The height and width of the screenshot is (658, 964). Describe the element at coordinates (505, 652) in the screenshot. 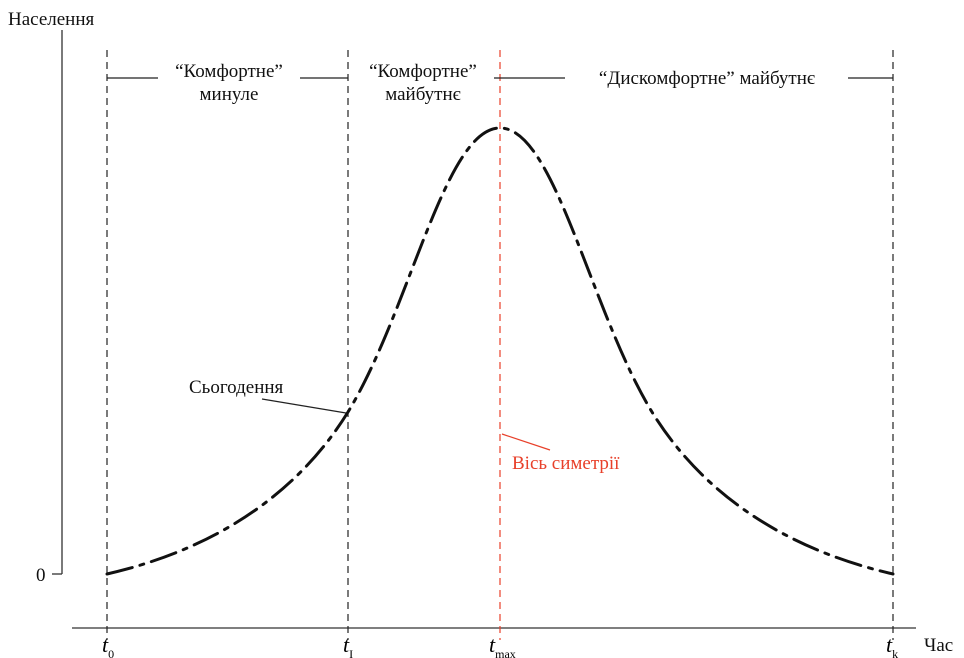

I see `tick-tmax-sub: max` at that location.